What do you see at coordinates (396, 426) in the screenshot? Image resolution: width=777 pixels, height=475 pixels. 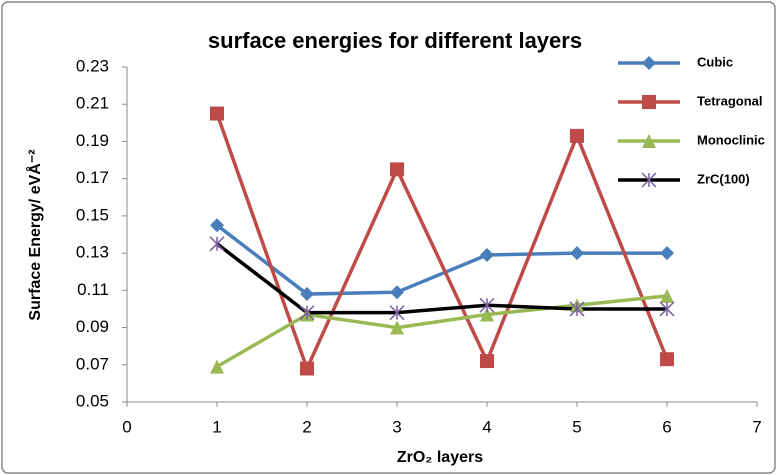 I see `x-tick-label: 3` at bounding box center [396, 426].